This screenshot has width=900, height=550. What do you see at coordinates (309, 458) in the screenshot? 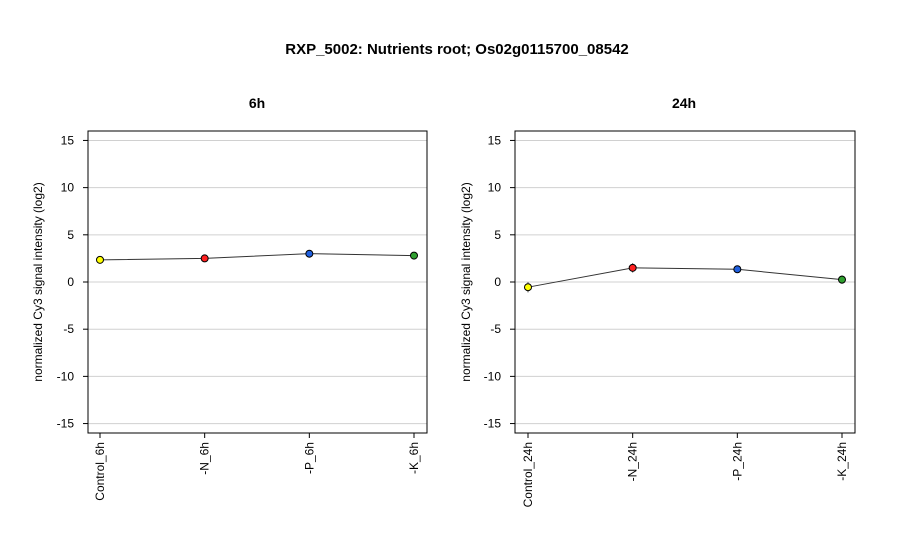
I see `x-tick-label: -P_6h` at bounding box center [309, 458].